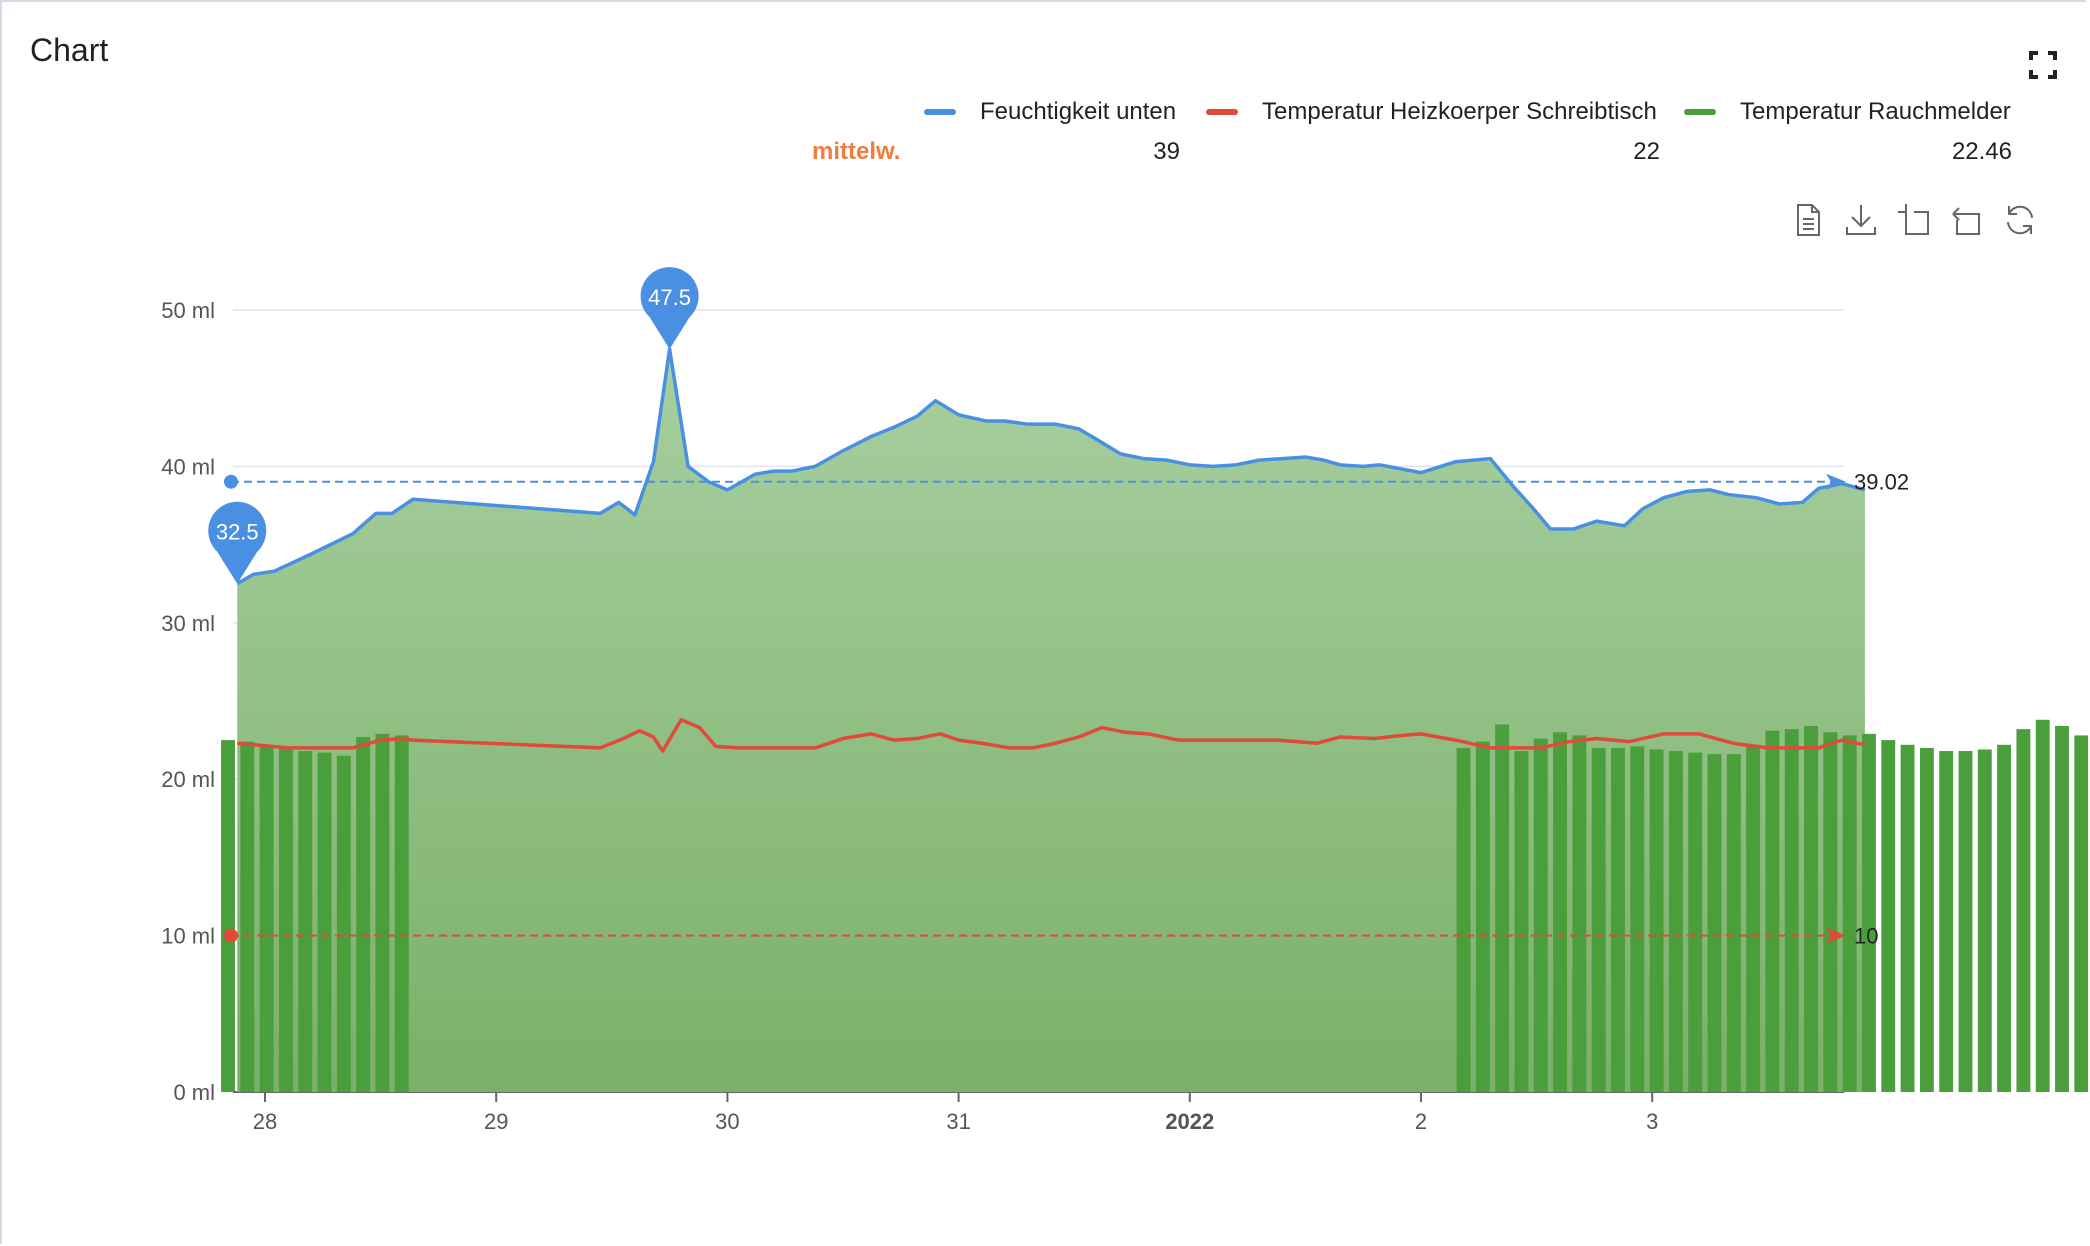 The width and height of the screenshot is (2090, 1246). What do you see at coordinates (1421, 1121) in the screenshot?
I see `x-tick-label: 2` at bounding box center [1421, 1121].